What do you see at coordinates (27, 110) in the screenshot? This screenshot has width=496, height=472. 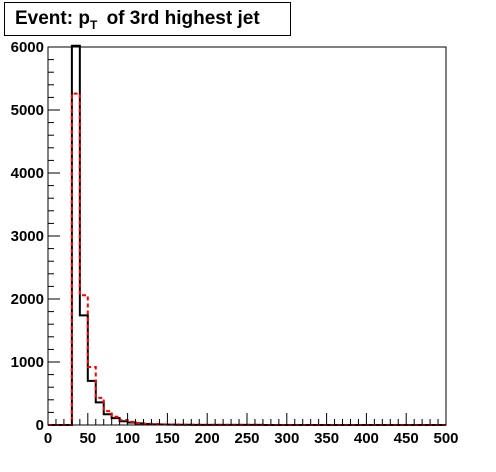 I see `y-tick-label: 5000` at bounding box center [27, 110].